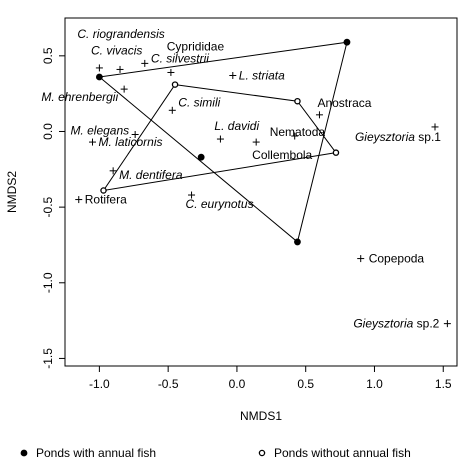 This screenshot has height=474, width=474. I want to click on species-point: Cyprididae, so click(182, 53).